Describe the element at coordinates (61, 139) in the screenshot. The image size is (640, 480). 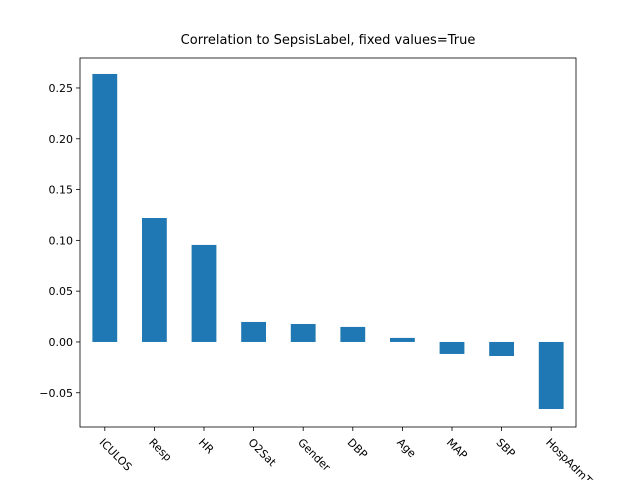
I see `y-tick-label: 0.20` at that location.